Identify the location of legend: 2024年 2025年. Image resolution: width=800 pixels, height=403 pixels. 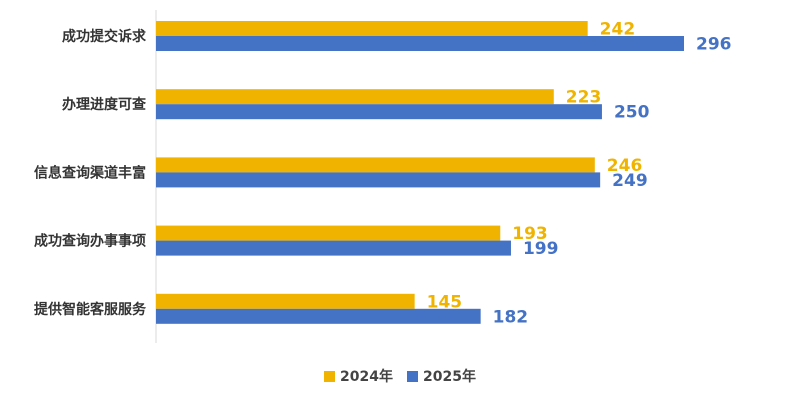
(400, 376).